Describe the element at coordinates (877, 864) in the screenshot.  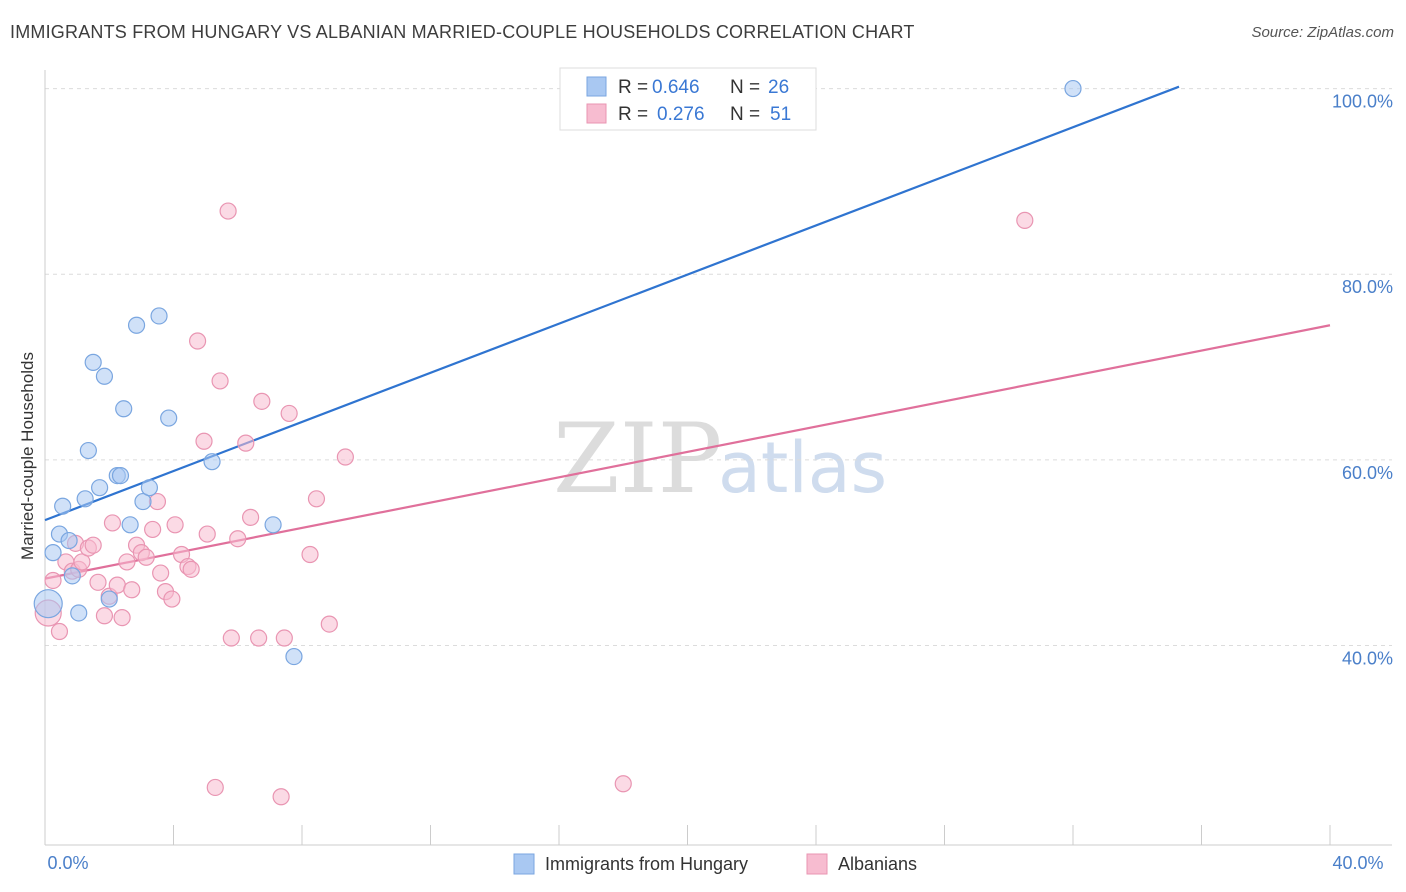
I see `bottom-legend-label-albanians: Albanians` at that location.